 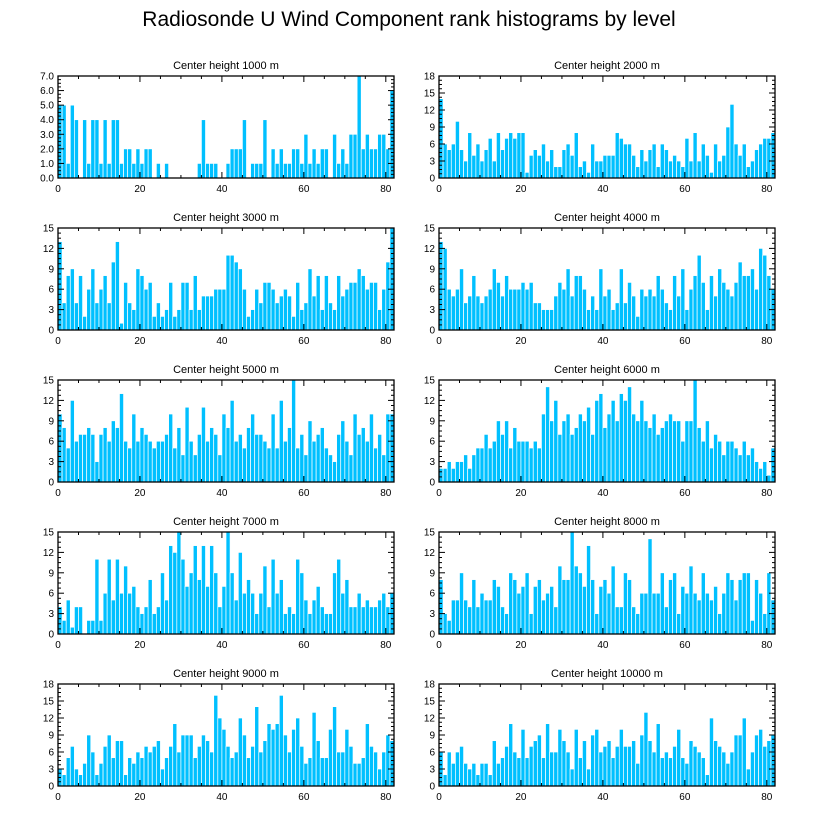 I want to click on y-tick-label: 0, so click(x=51, y=787).